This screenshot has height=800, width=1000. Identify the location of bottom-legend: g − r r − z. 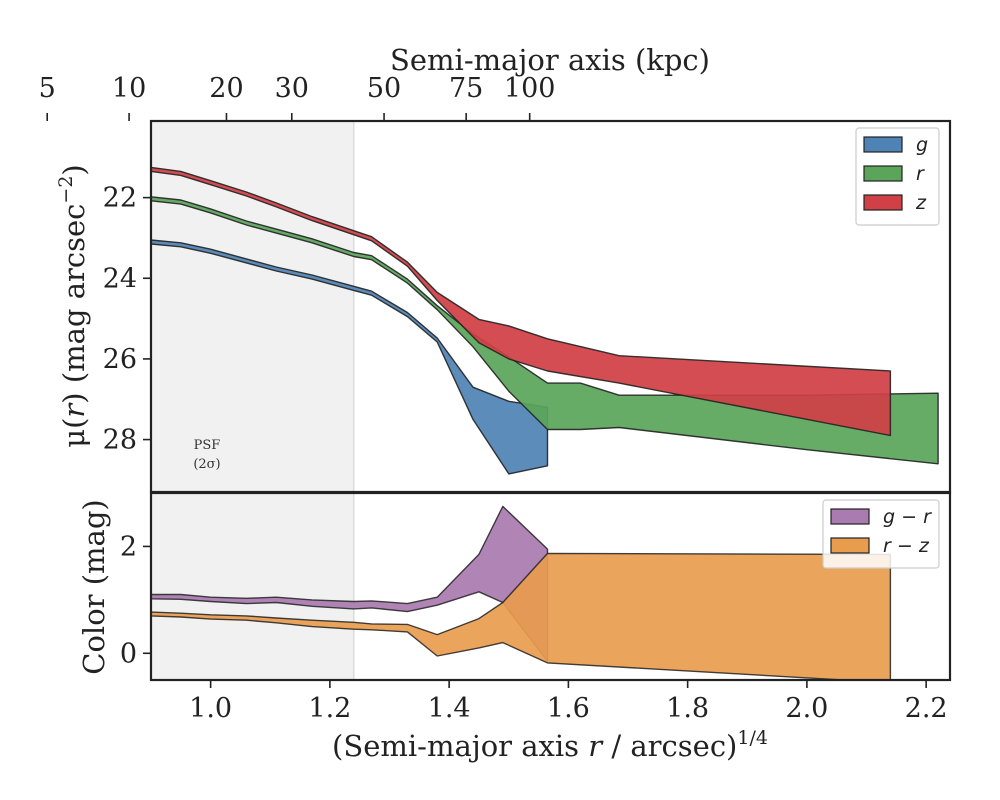
(881, 534).